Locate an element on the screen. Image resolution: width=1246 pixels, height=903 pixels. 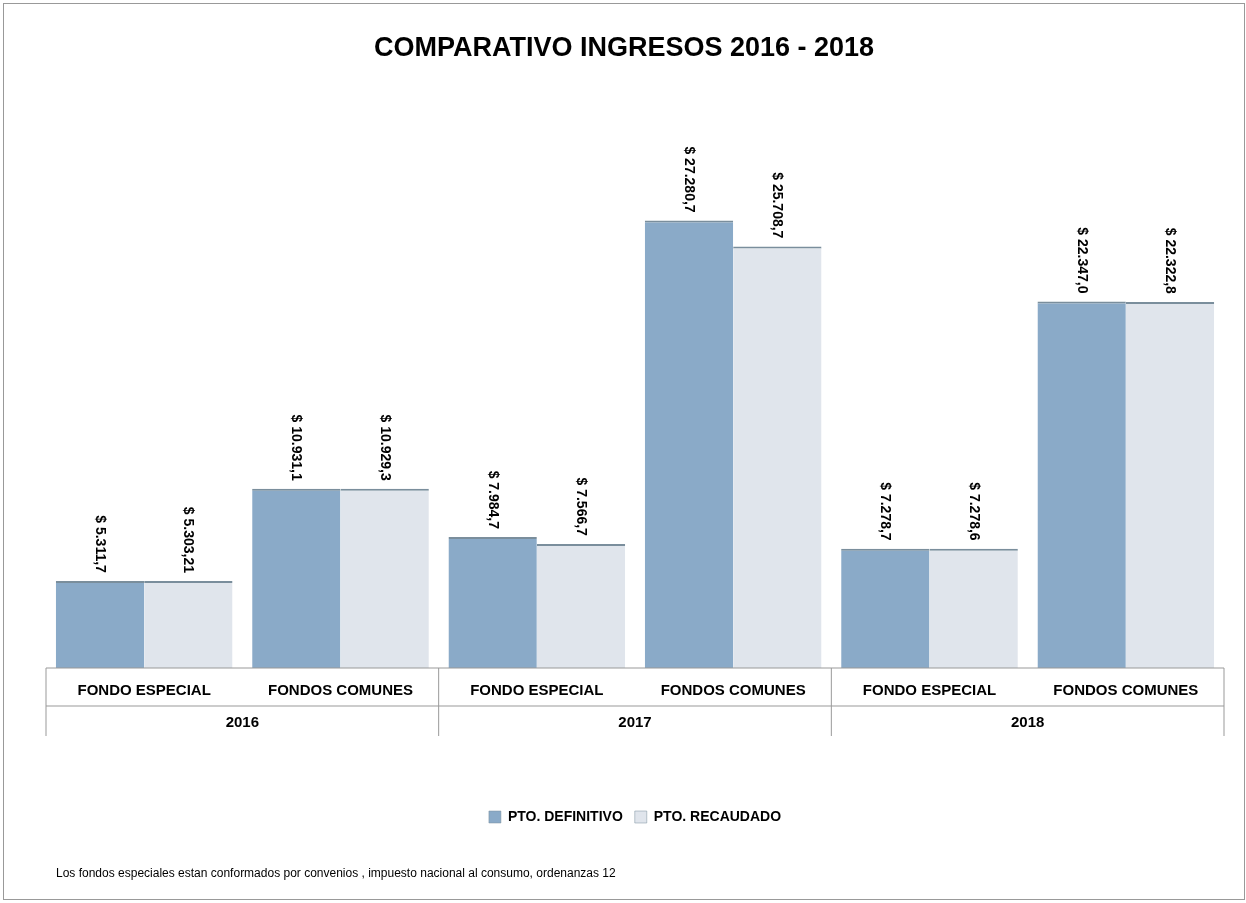
text: 2016 is located at coordinates (242, 722).